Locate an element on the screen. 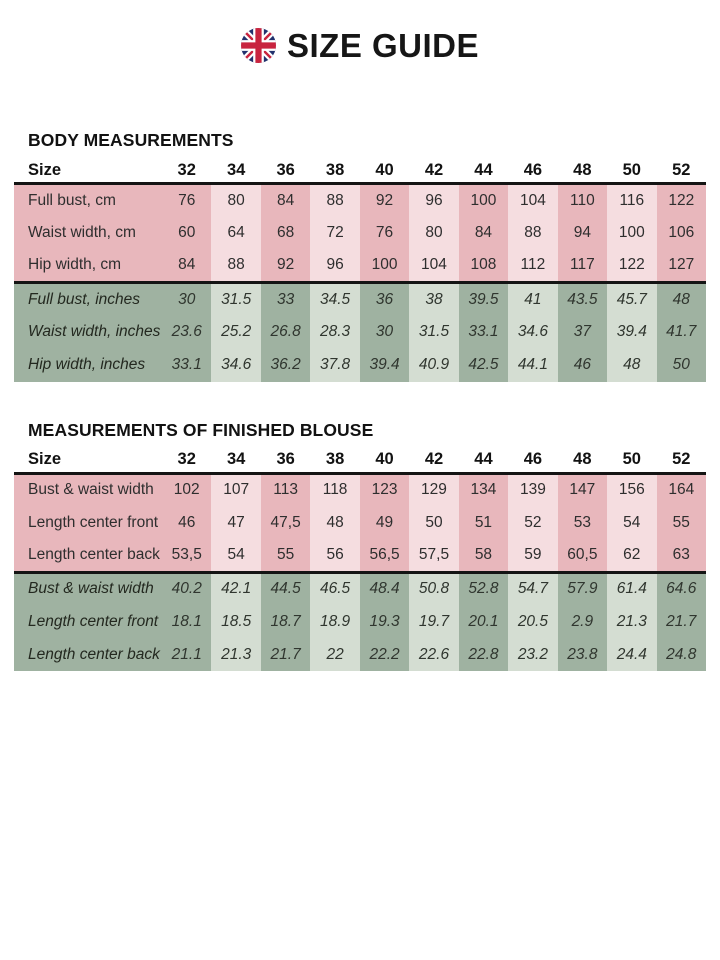 The width and height of the screenshot is (720, 960). value-cell: 39.4 is located at coordinates (632, 332).